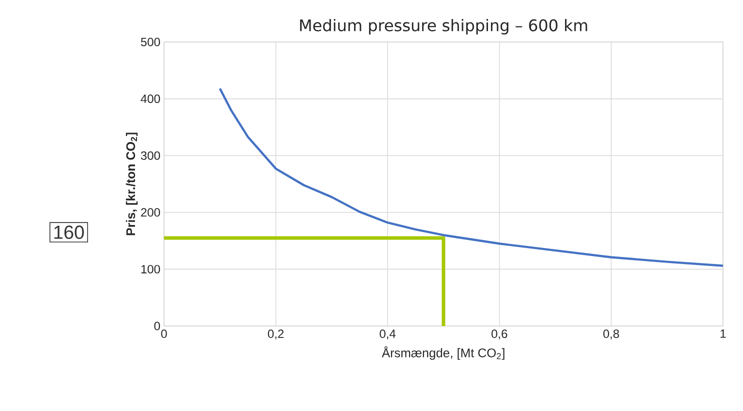 The height and width of the screenshot is (411, 743). Describe the element at coordinates (150, 212) in the screenshot. I see `y-tick-label: 200` at that location.